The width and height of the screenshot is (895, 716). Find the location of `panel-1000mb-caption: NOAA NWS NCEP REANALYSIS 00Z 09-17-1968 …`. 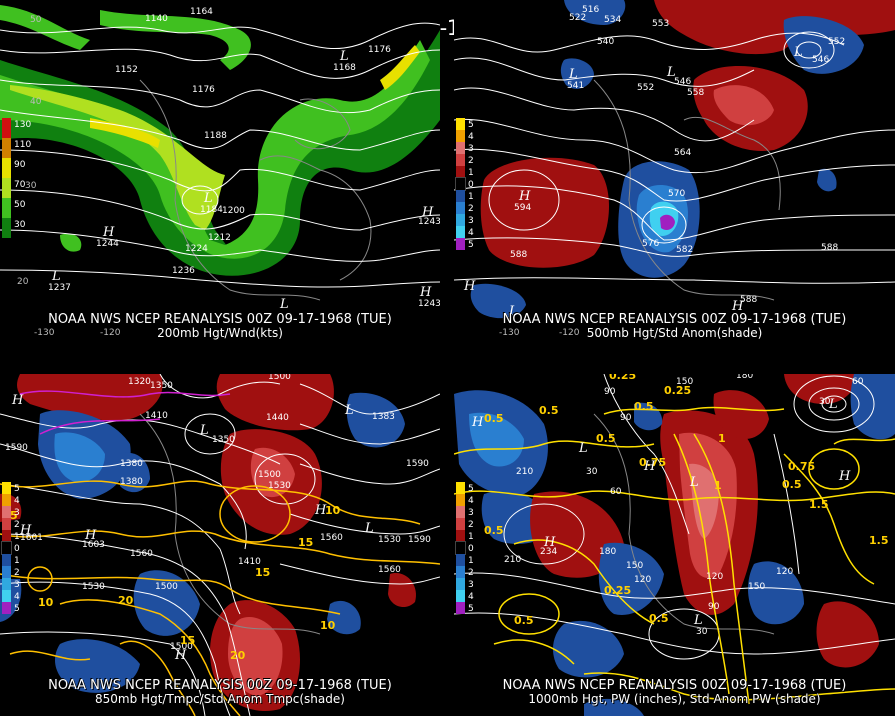

panel-1000mb-caption: NOAA NWS NCEP REANALYSIS 00Z 09-17-1968 … is located at coordinates (674, 692).